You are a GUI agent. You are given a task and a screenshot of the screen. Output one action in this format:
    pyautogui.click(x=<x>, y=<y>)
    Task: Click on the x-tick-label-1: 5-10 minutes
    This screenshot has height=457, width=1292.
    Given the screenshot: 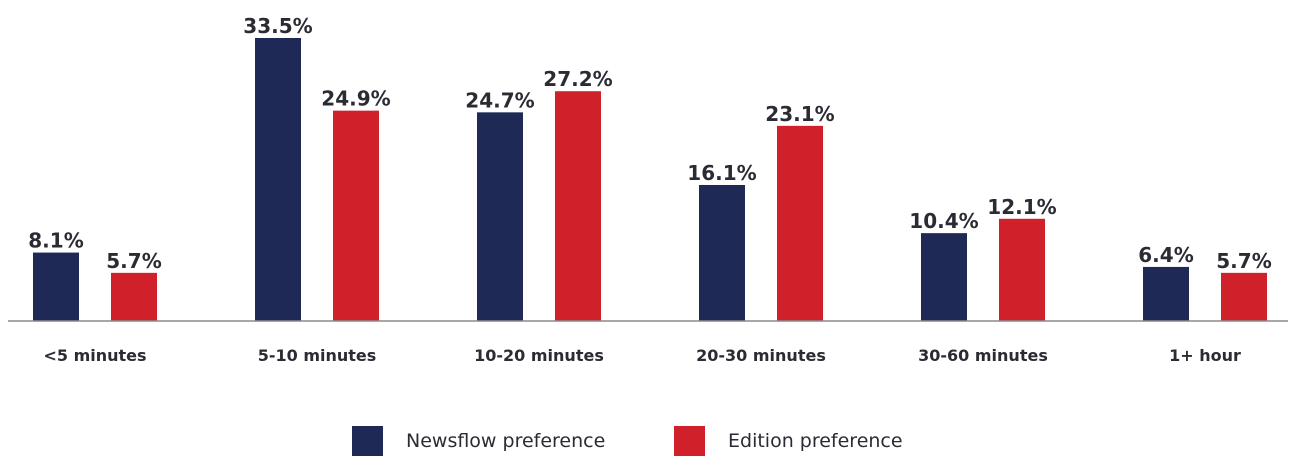 What is the action you would take?
    pyautogui.click(x=317, y=355)
    